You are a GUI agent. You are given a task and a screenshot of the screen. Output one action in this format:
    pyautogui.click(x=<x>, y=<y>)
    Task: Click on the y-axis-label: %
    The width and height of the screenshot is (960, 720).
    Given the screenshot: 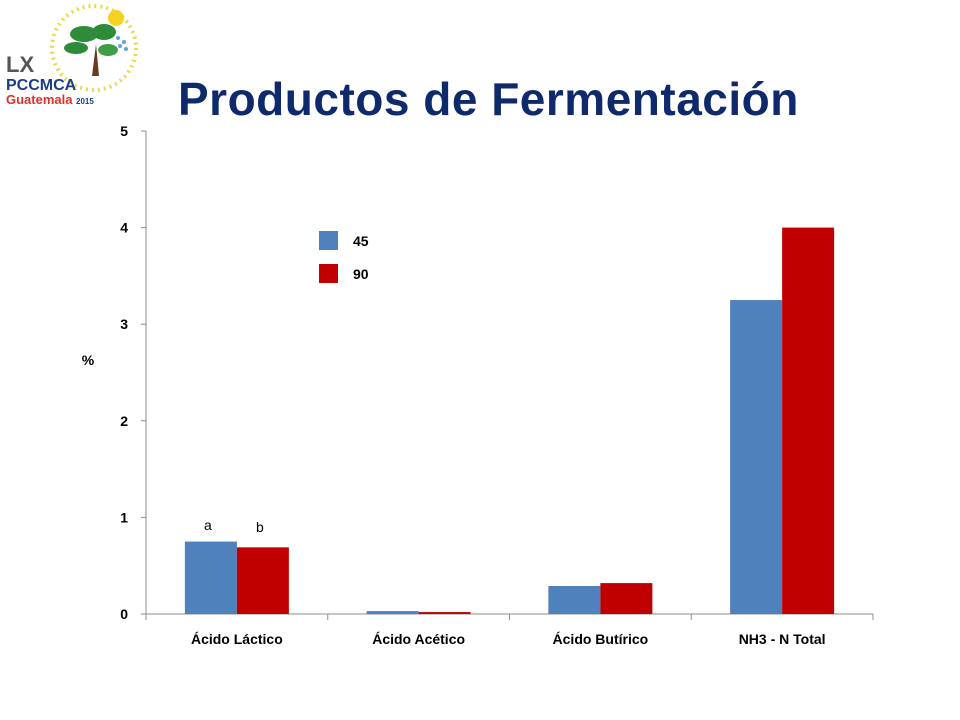 What is the action you would take?
    pyautogui.click(x=88, y=360)
    